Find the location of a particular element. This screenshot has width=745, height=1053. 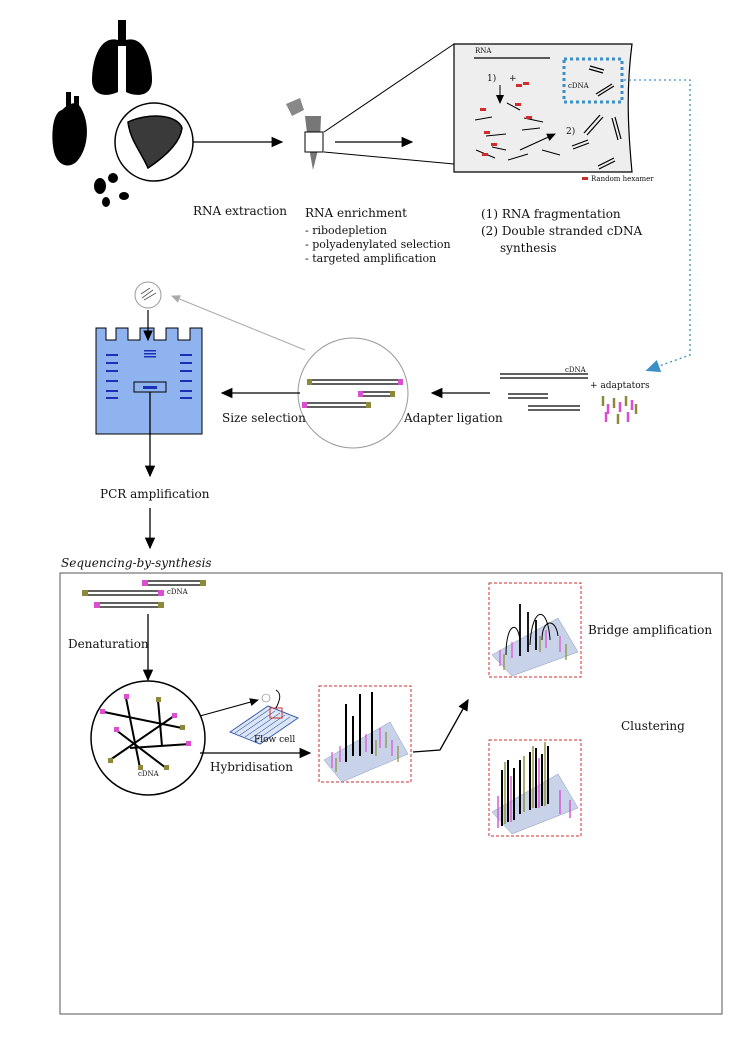

denaturation-label: Denaturation is located at coordinates (108, 644).